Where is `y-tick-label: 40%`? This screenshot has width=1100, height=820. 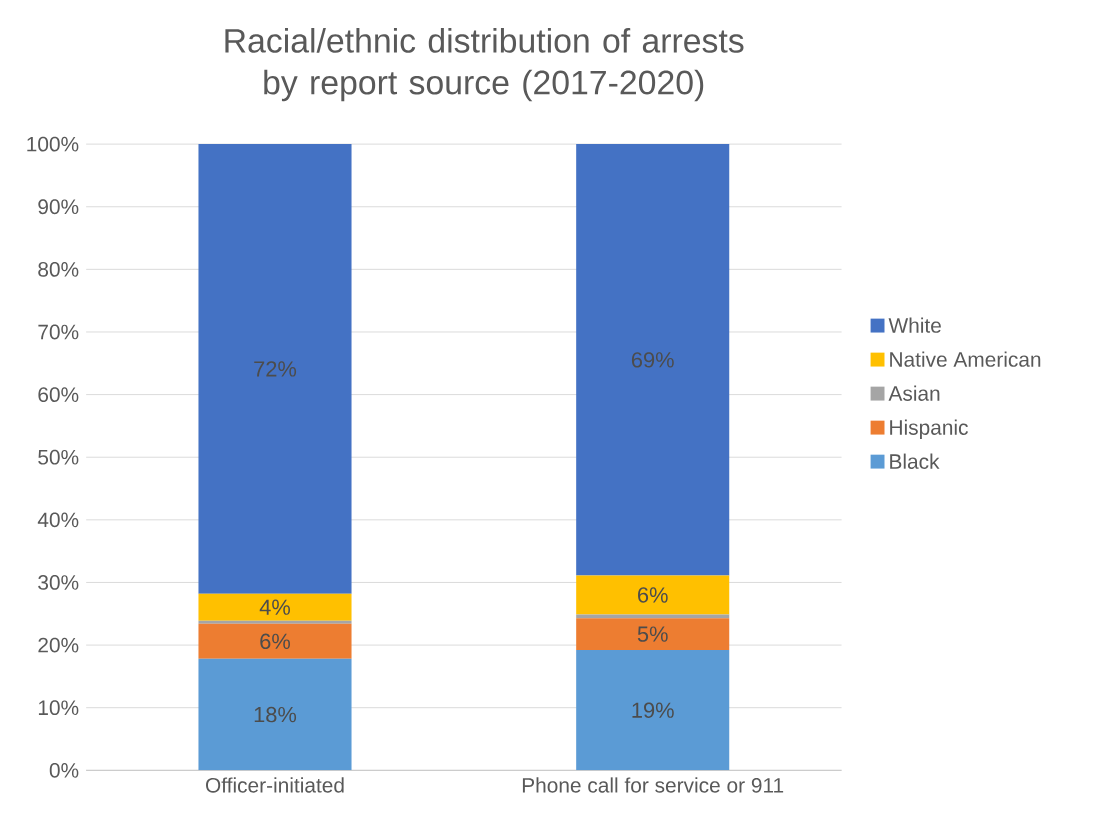 y-tick-label: 40% is located at coordinates (58, 520).